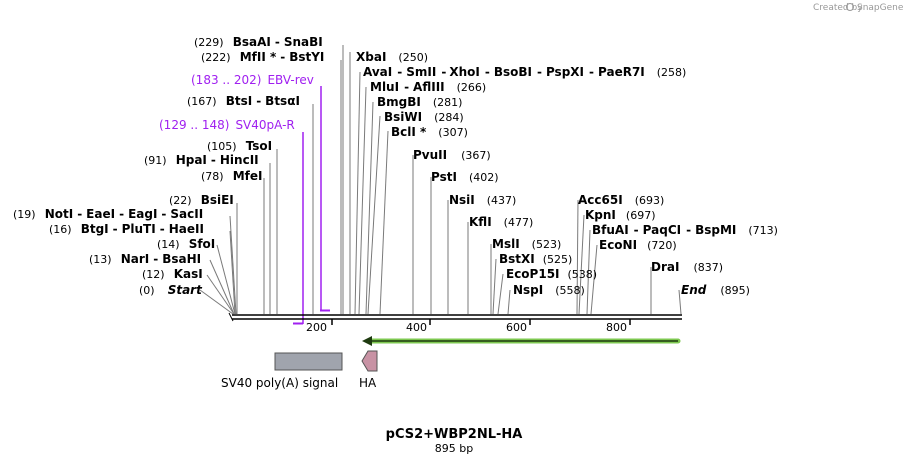  What do you see at coordinates (428, 87) in the screenshot?
I see `site-label-mlui: MluI - AflIII (266)` at bounding box center [428, 87].